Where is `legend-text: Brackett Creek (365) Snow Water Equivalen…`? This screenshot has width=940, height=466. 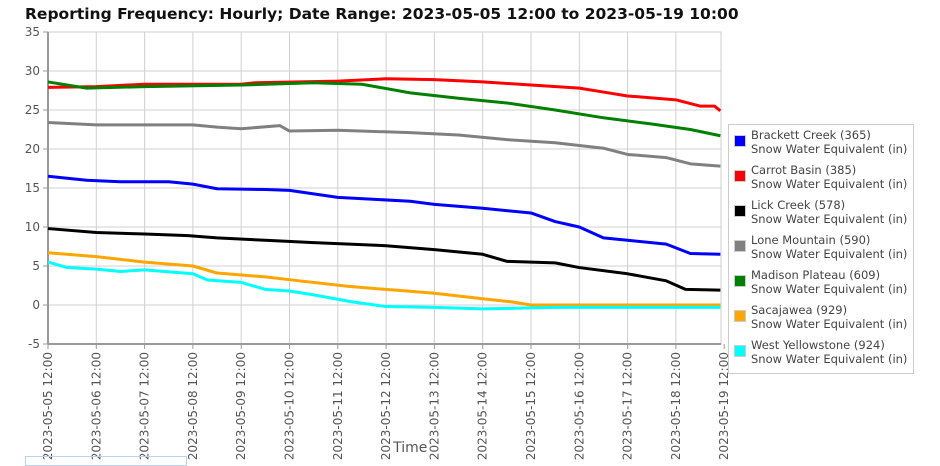 legend-text: Brackett Creek (365) Snow Water Equivalen… is located at coordinates (829, 142).